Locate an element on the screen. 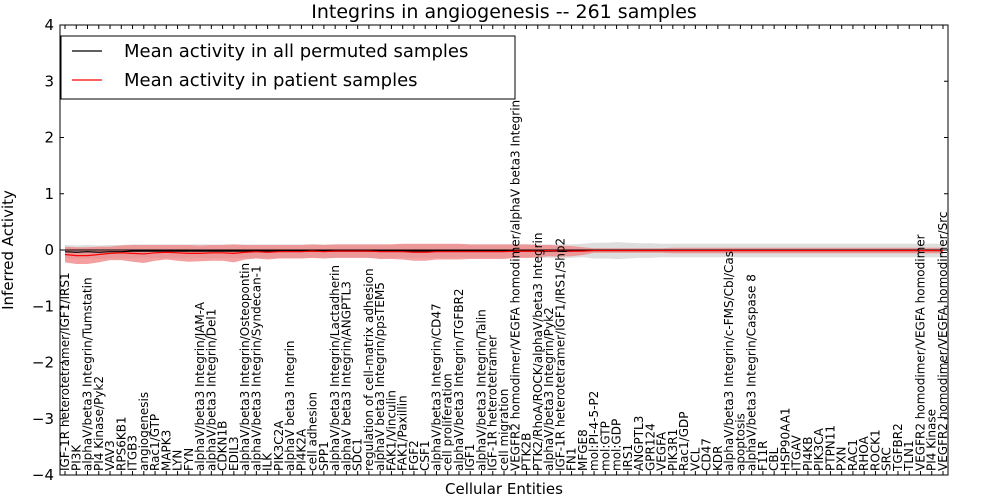  x-tick-label: cell migration is located at coordinates (504, 430).